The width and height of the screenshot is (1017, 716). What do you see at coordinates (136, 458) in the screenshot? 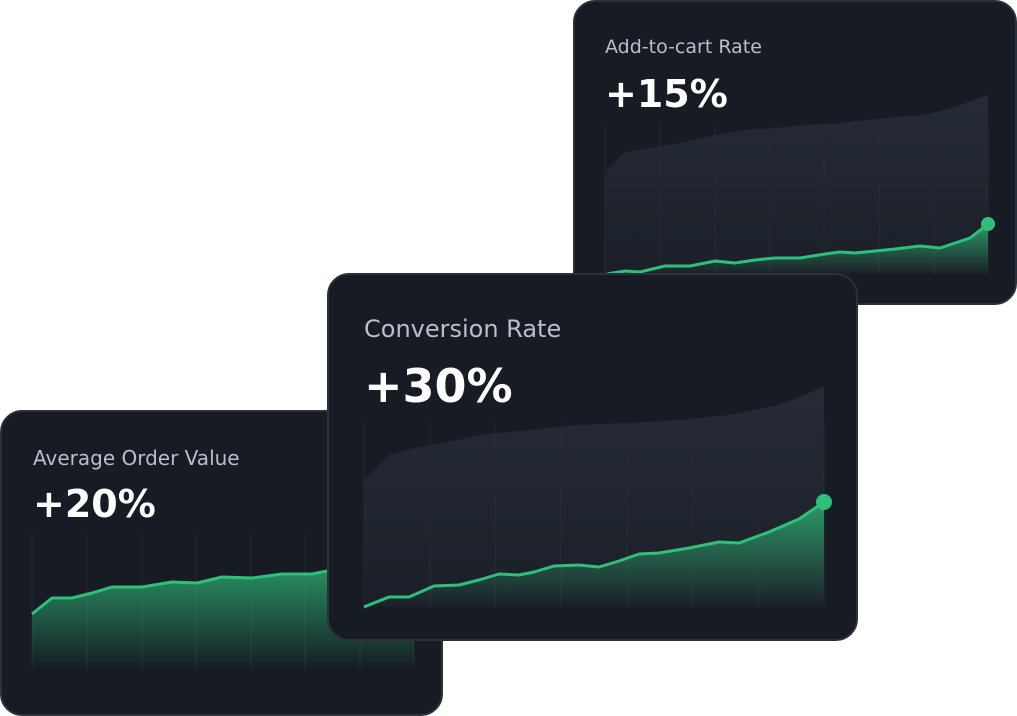
I see `card-title: Average Order Value` at bounding box center [136, 458].